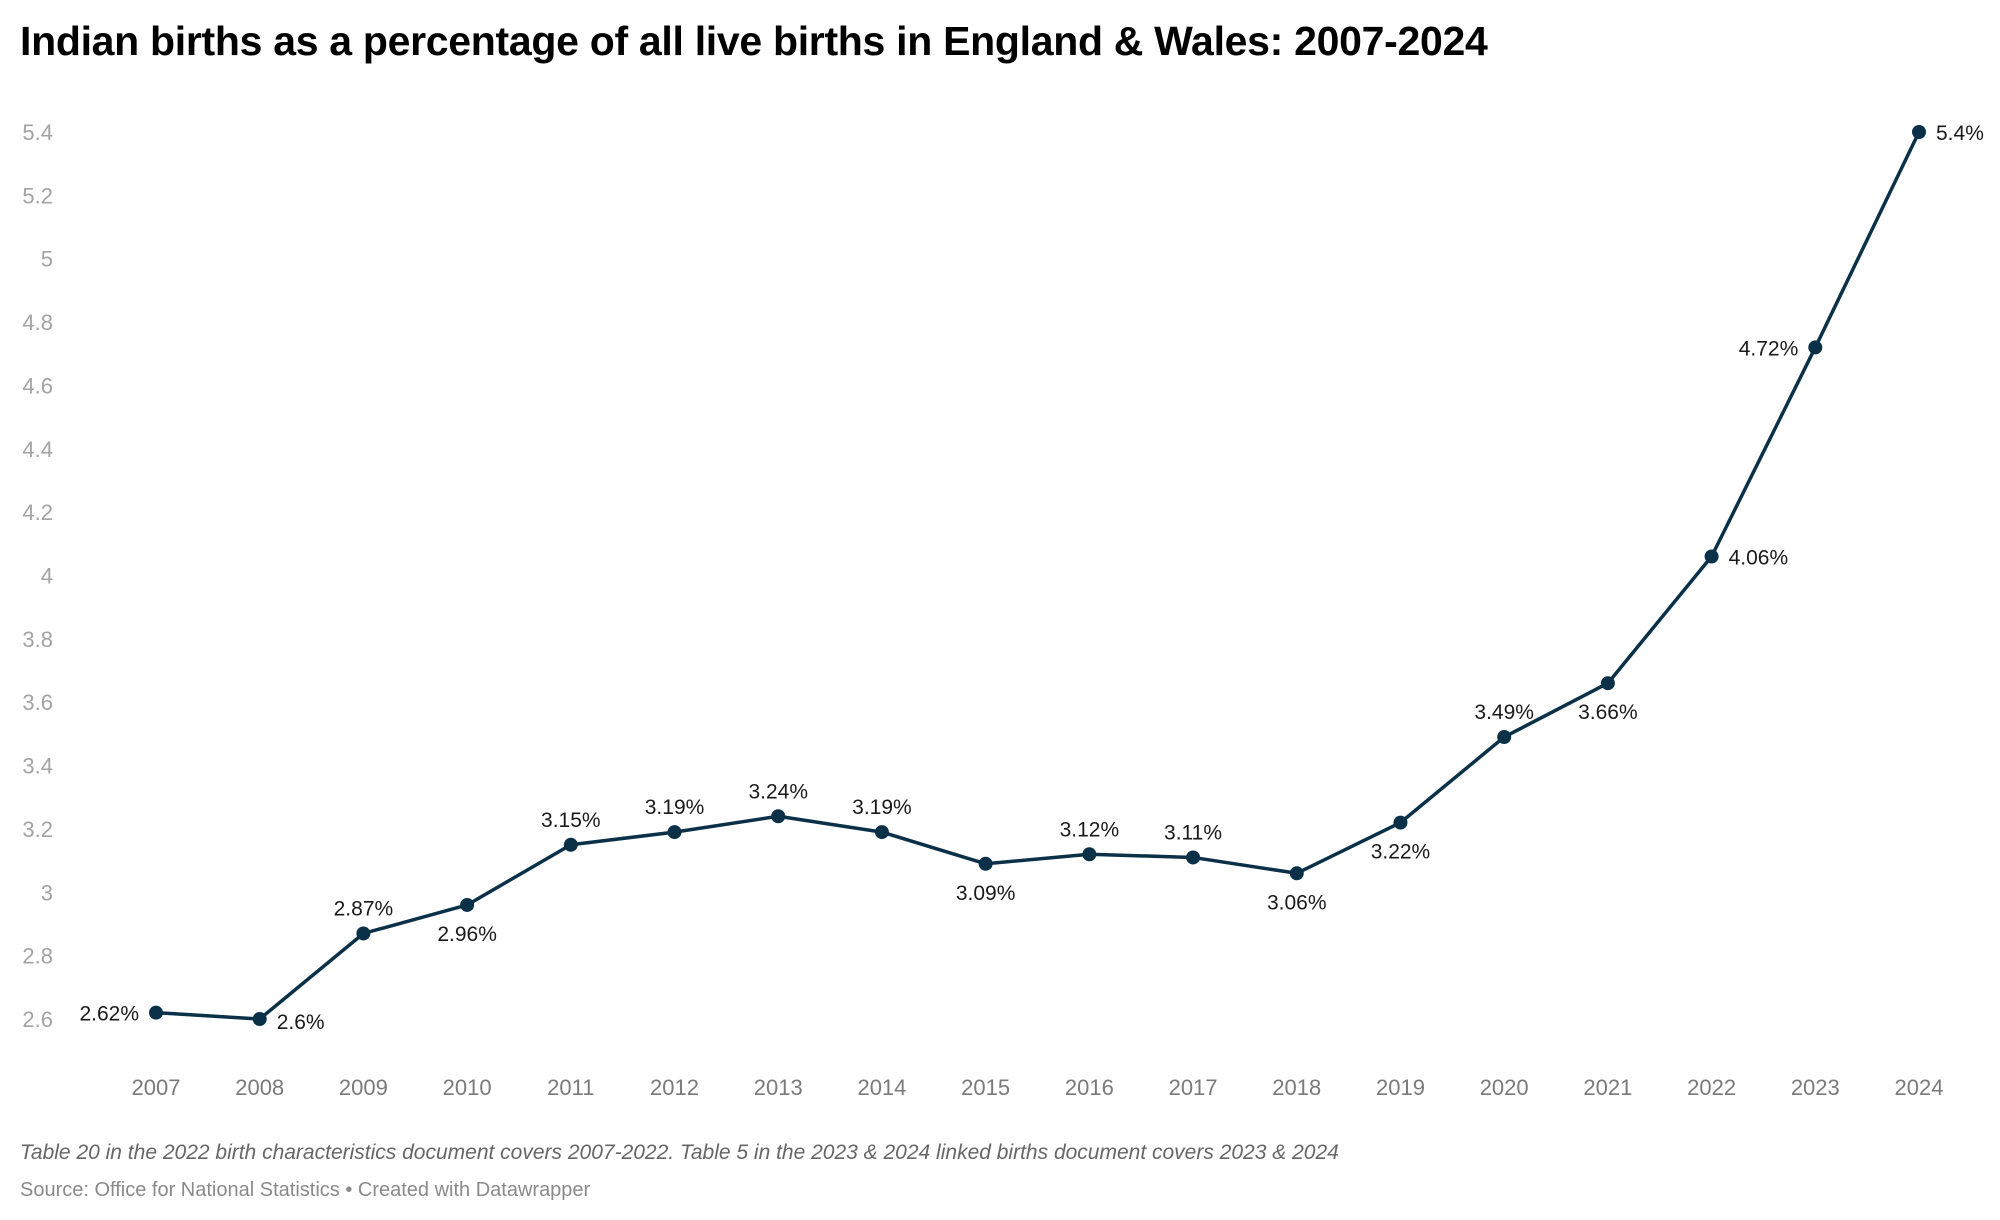  What do you see at coordinates (1504, 1087) in the screenshot?
I see `x-tick-label: 2020` at bounding box center [1504, 1087].